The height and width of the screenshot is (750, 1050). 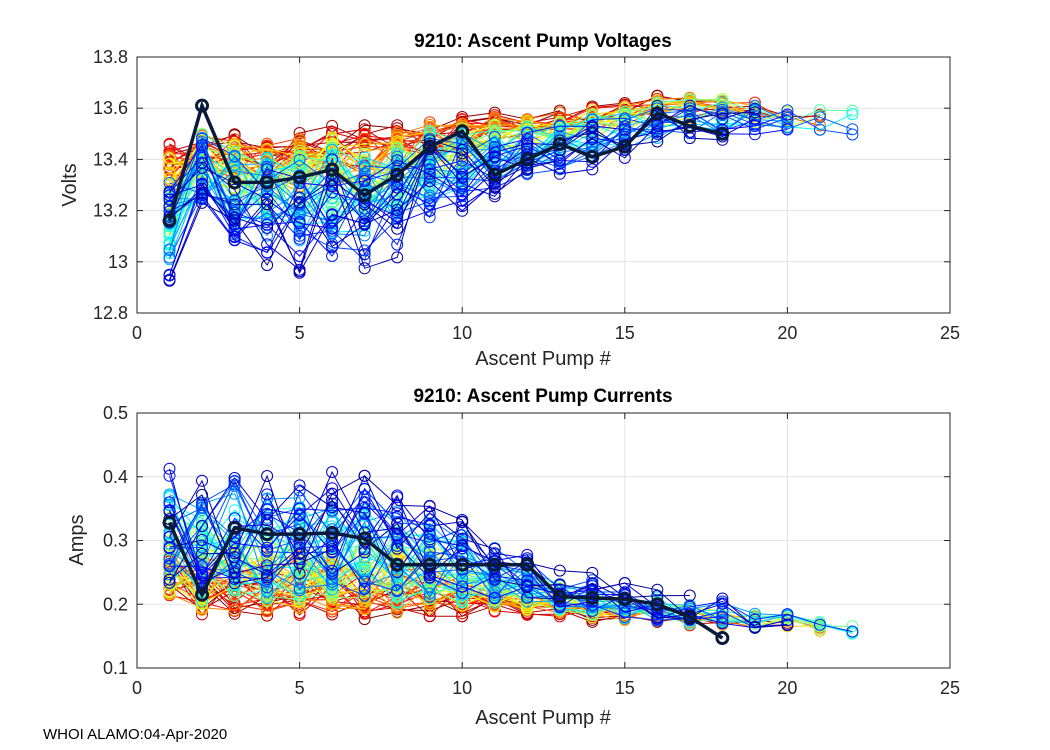 I want to click on voltage-highlight-series, so click(x=446, y=163).